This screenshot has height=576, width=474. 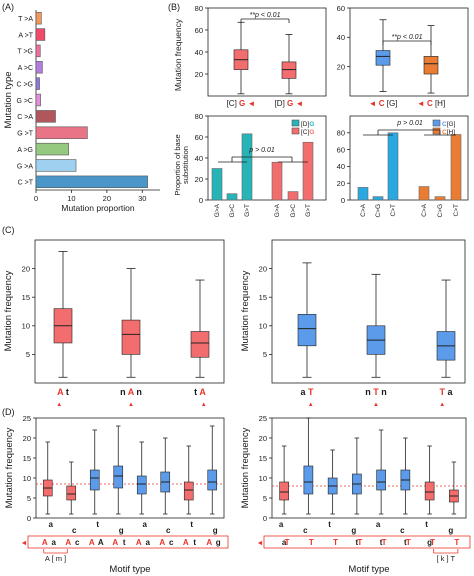 What do you see at coordinates (431, 65) in the screenshot?
I see `box-b2-1-box` at bounding box center [431, 65].